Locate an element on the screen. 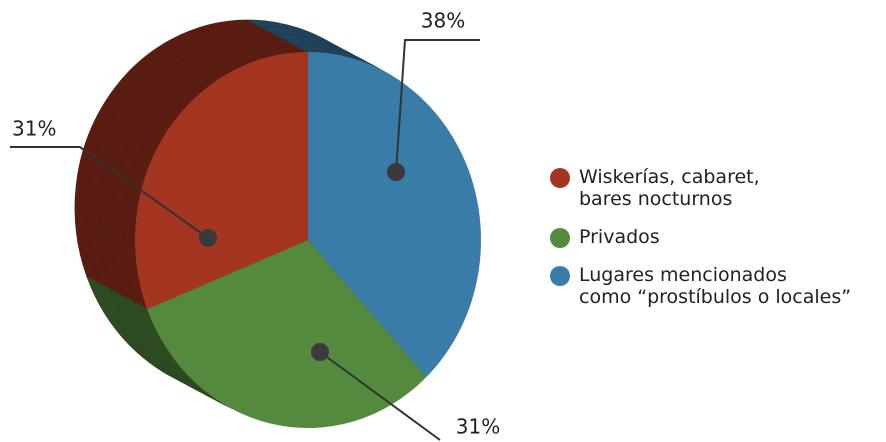 The width and height of the screenshot is (886, 442). legend-label: Privados is located at coordinates (619, 237).